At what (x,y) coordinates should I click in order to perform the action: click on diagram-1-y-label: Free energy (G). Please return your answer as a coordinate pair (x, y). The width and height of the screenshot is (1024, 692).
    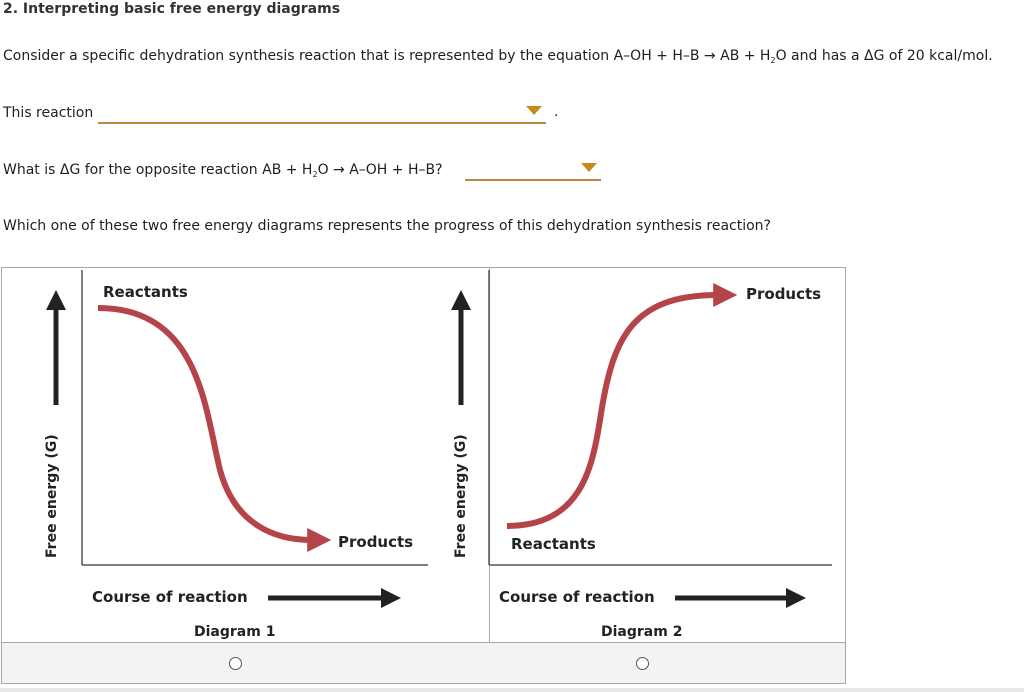
    Looking at the image, I should click on (52, 496).